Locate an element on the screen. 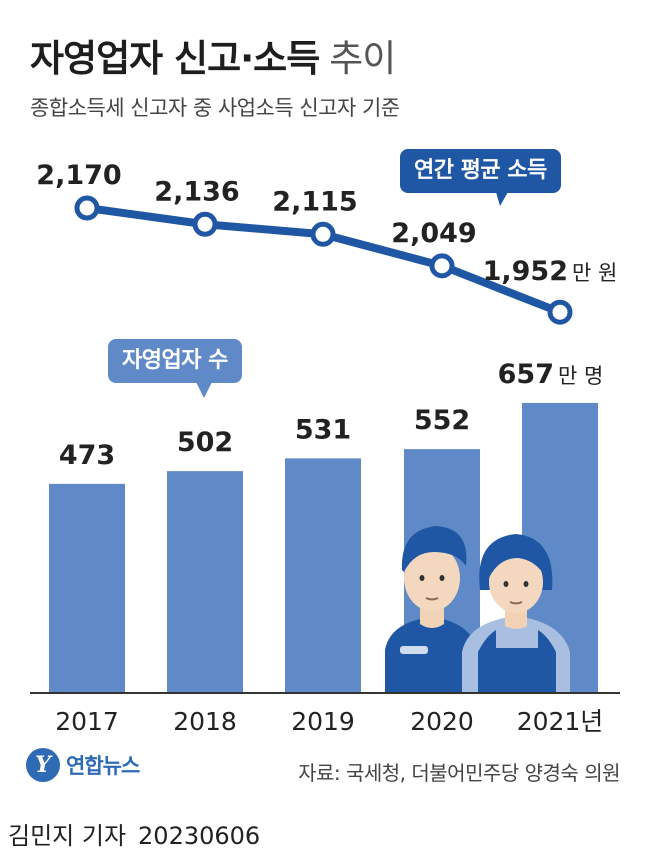 The width and height of the screenshot is (650, 862). bar-2019 is located at coordinates (323, 575).